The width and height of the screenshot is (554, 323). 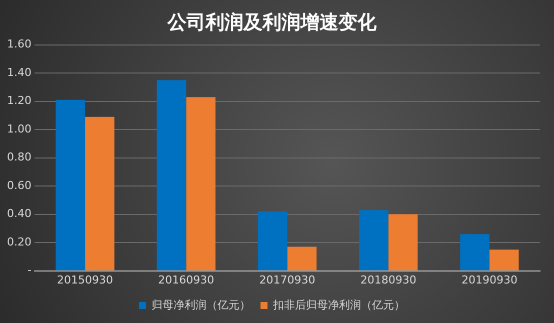 What do you see at coordinates (19, 44) in the screenshot?
I see `y-tick-label: 1.60` at bounding box center [19, 44].